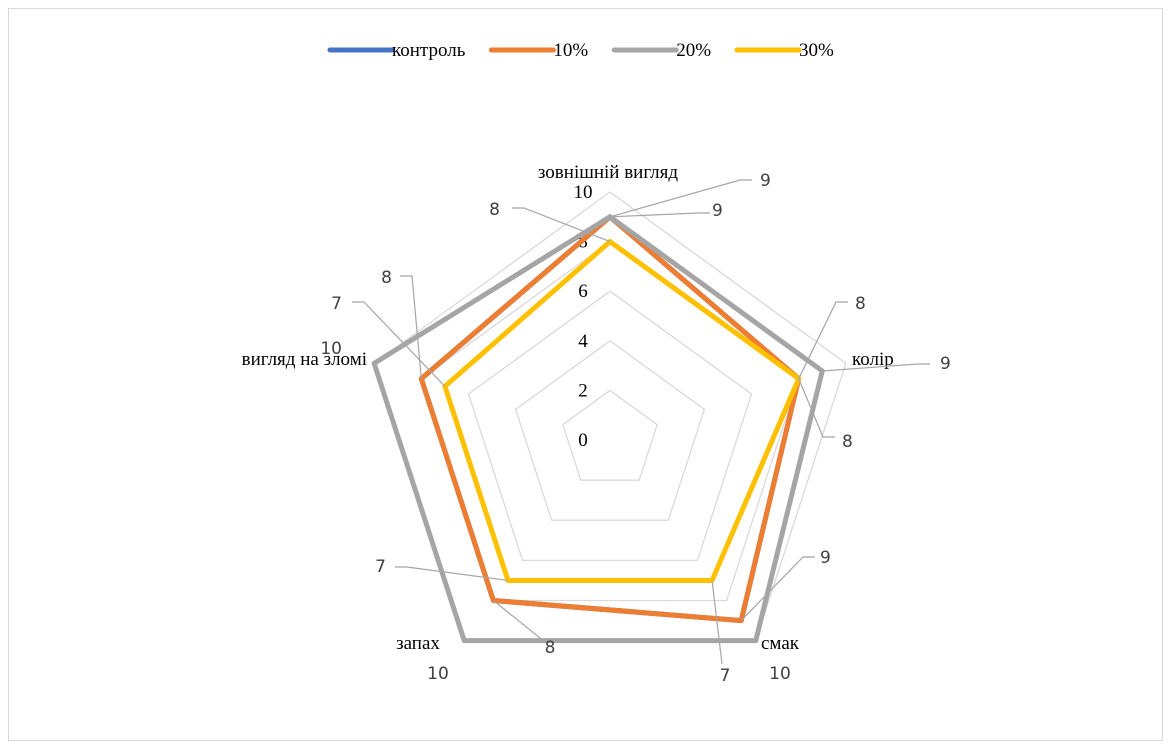 Image resolution: width=1173 pixels, height=749 pixels. I want to click on legend-label-1: 10%, so click(570, 50).